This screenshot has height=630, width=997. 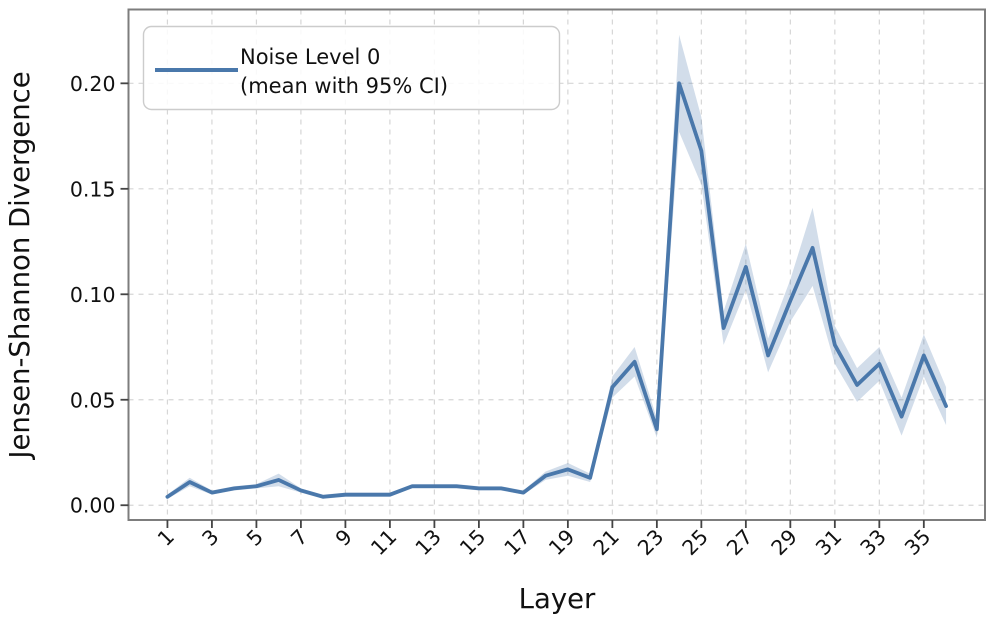 What do you see at coordinates (166, 538) in the screenshot?
I see `x-tick-label: 1` at bounding box center [166, 538].